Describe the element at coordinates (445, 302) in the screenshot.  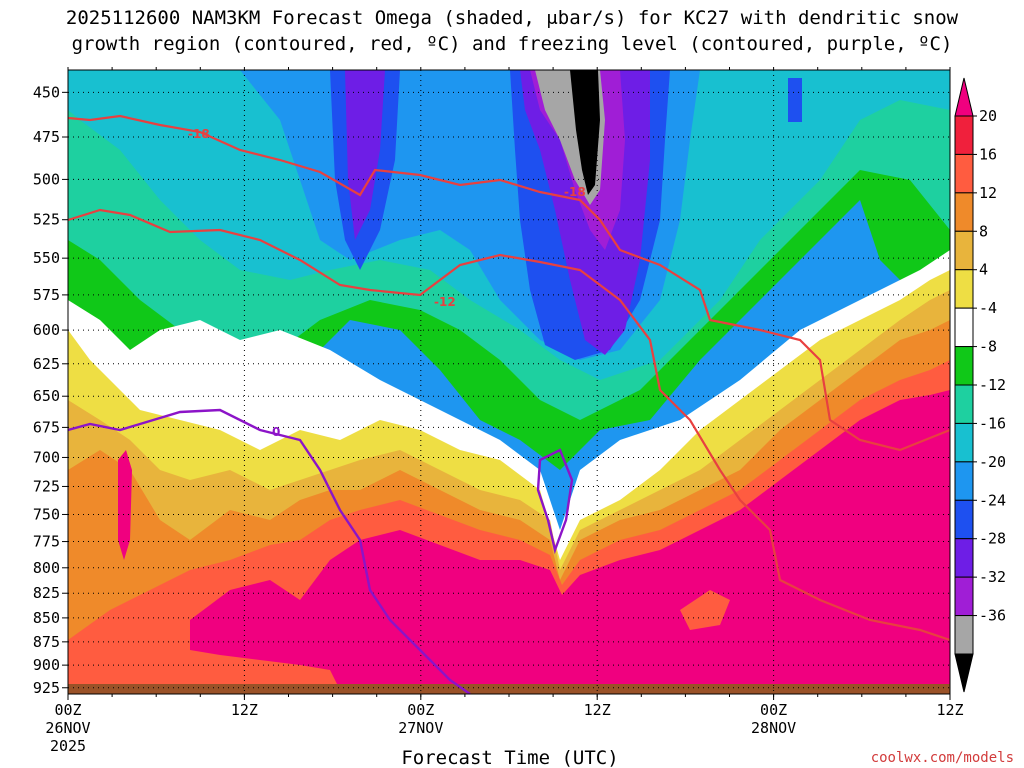
I see `contour-label-minus12: -12` at that location.